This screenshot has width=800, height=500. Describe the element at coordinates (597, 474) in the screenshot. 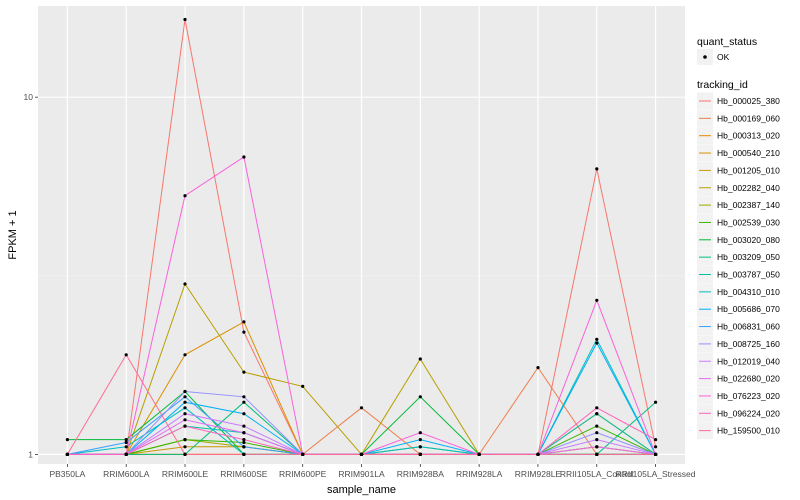

I see `x-tick-label: RRII105LA_Control` at that location.